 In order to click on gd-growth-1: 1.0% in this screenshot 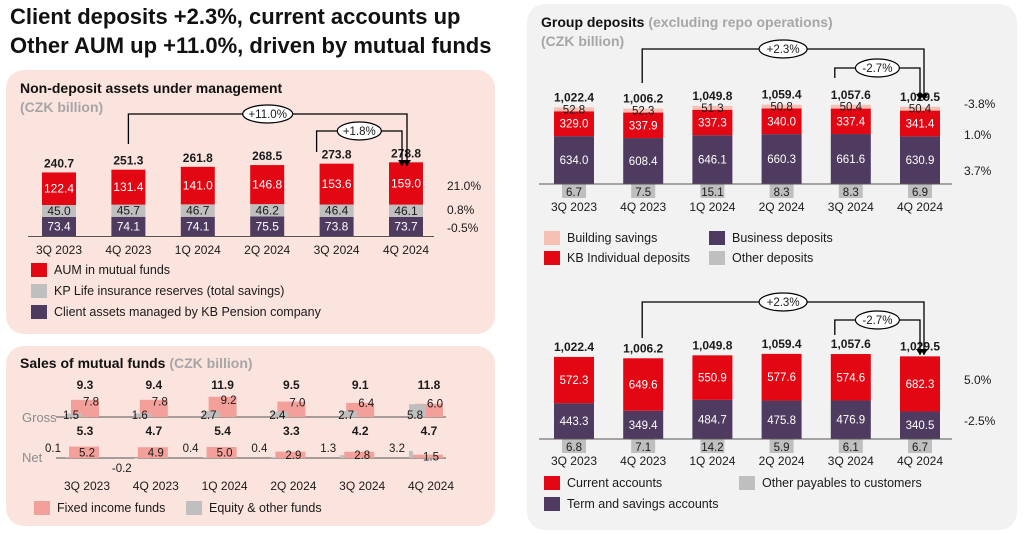, I will do `click(978, 135)`.